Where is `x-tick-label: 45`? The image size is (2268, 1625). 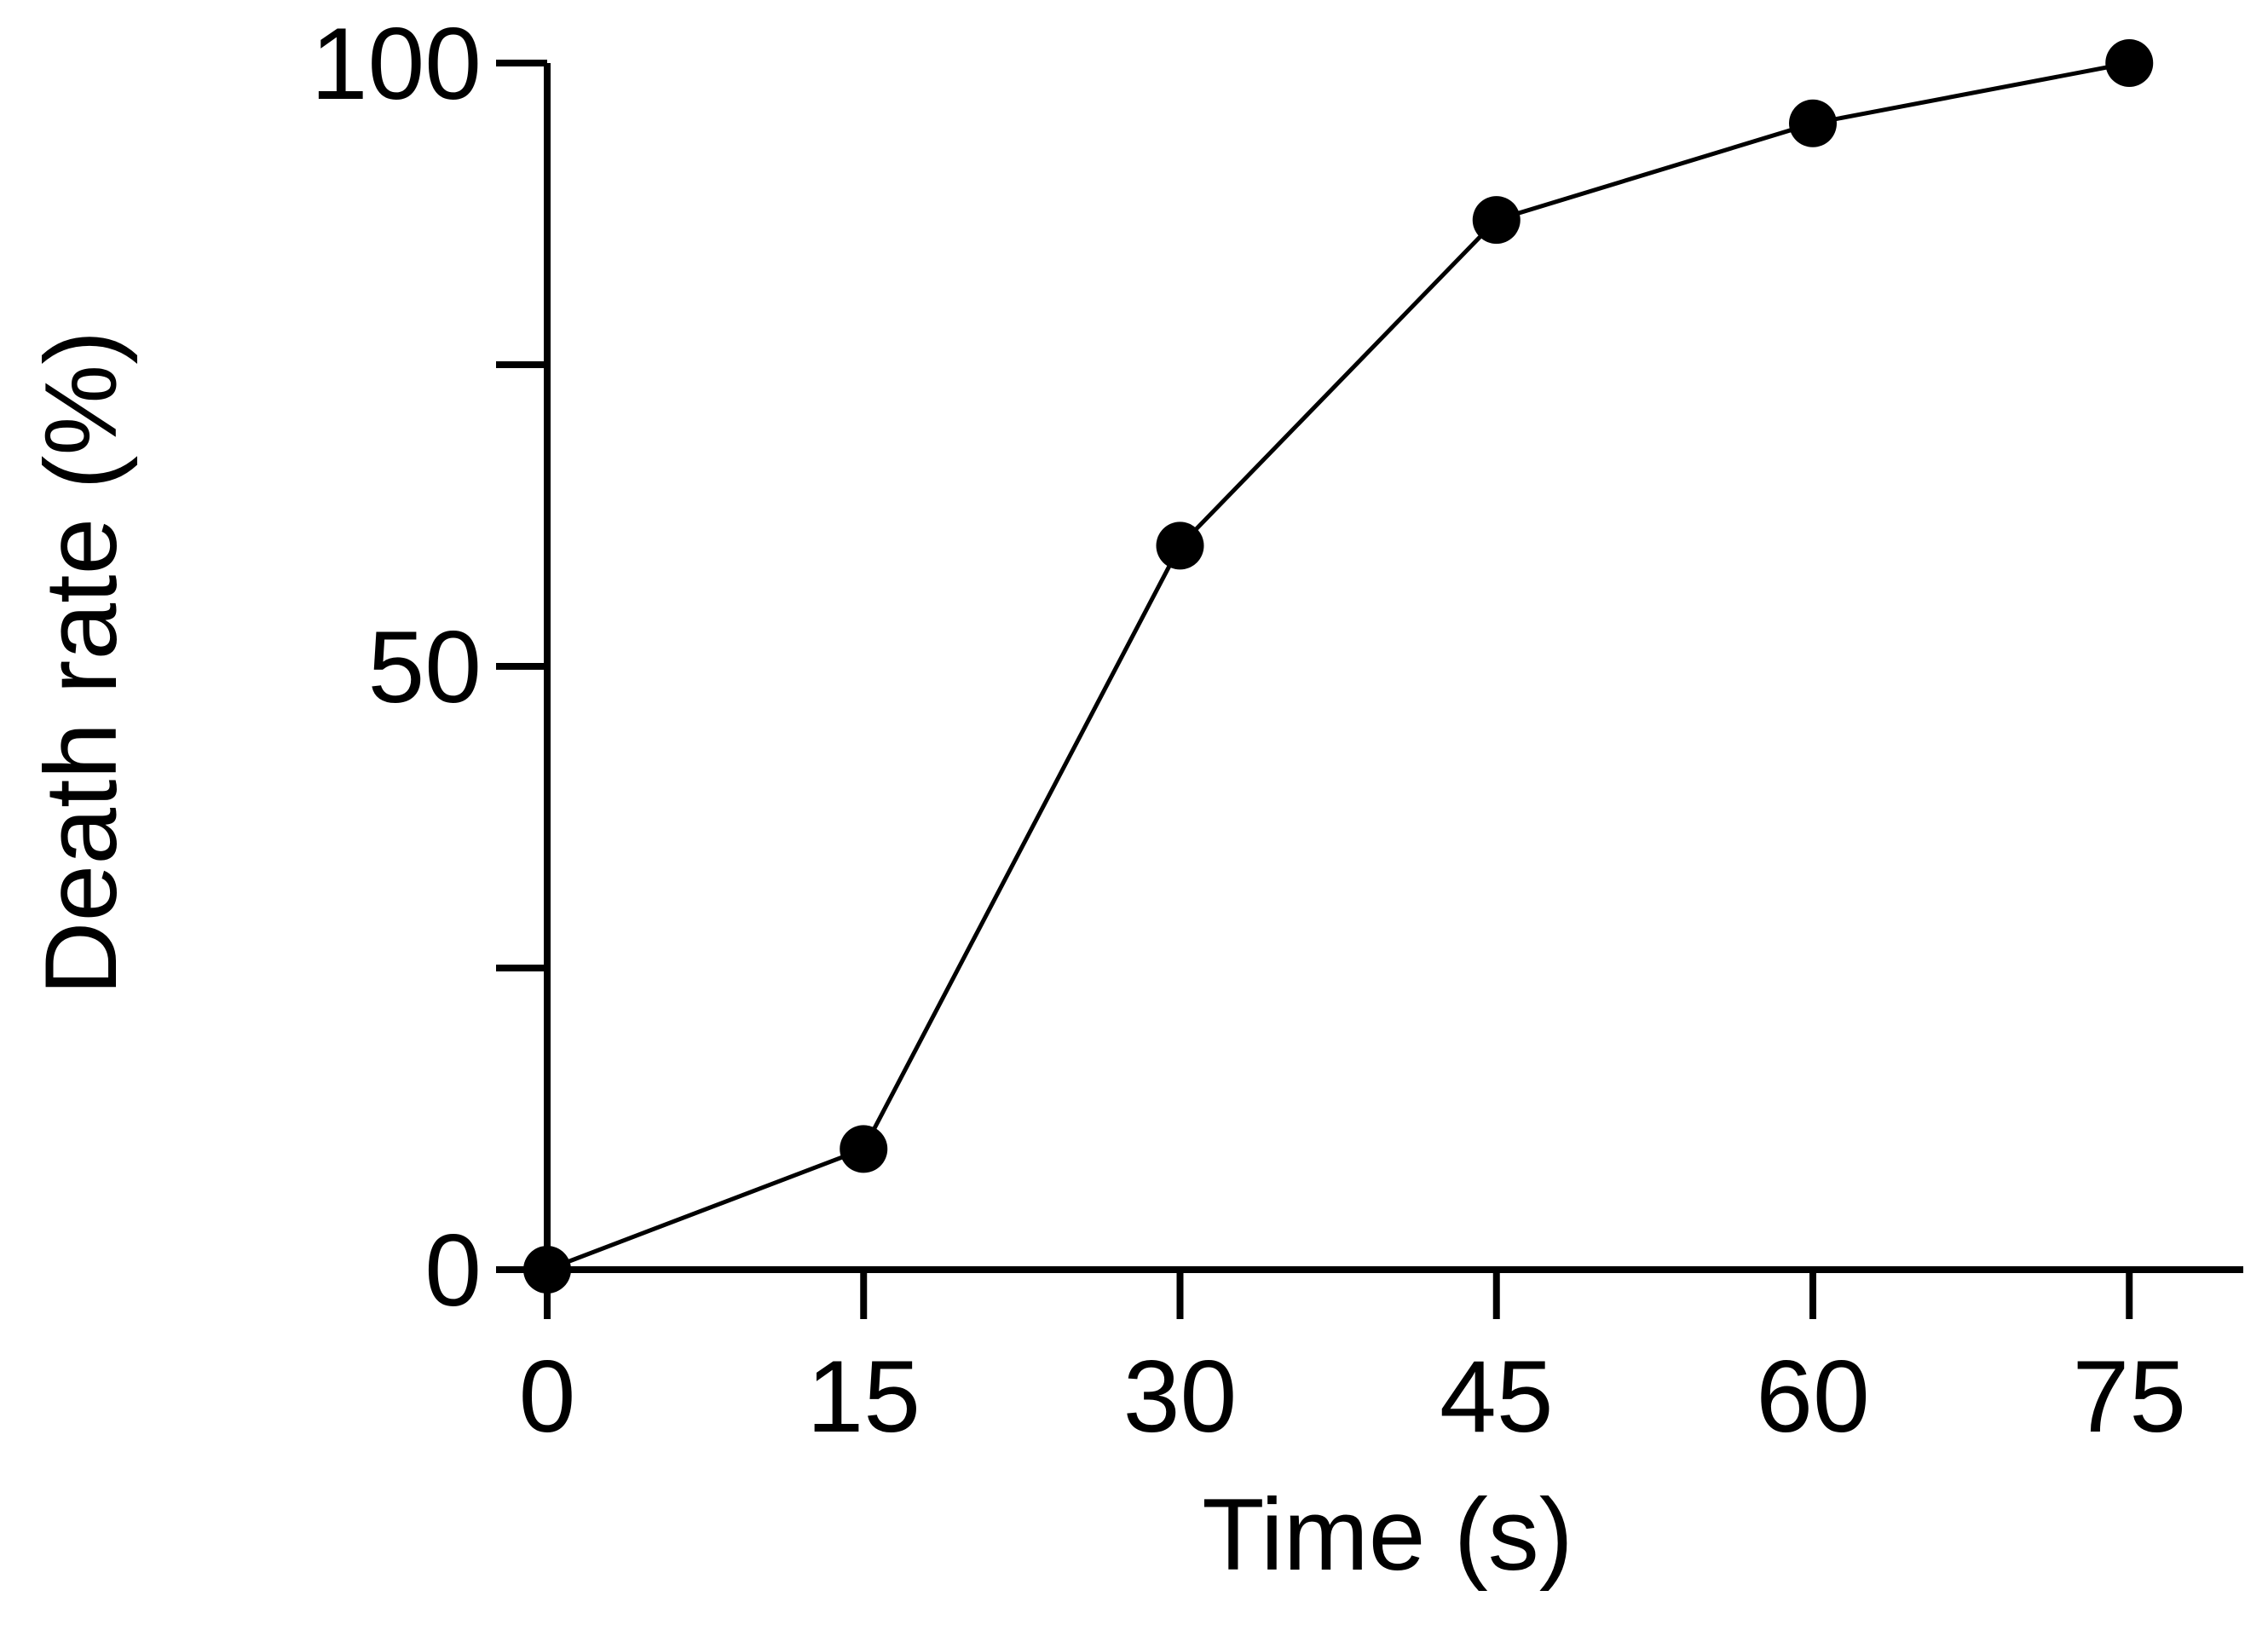
x-tick-label: 45 is located at coordinates (1496, 1397).